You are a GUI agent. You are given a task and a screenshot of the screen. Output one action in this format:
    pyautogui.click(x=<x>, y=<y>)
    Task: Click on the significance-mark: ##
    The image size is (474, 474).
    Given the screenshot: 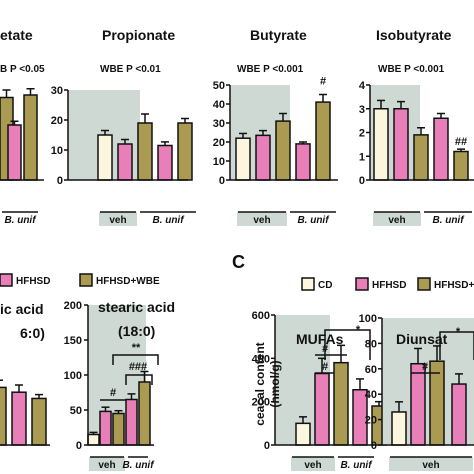 What is the action you would take?
    pyautogui.click(x=461, y=142)
    